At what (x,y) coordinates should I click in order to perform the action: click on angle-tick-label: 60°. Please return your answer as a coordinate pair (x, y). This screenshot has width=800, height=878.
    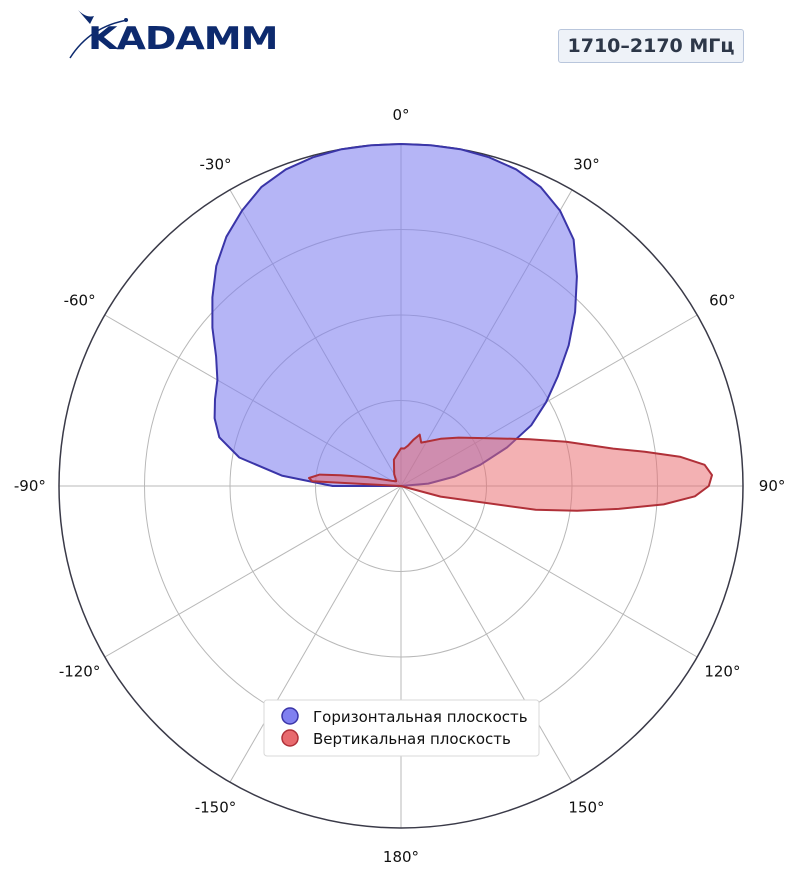
    Looking at the image, I should click on (722, 301).